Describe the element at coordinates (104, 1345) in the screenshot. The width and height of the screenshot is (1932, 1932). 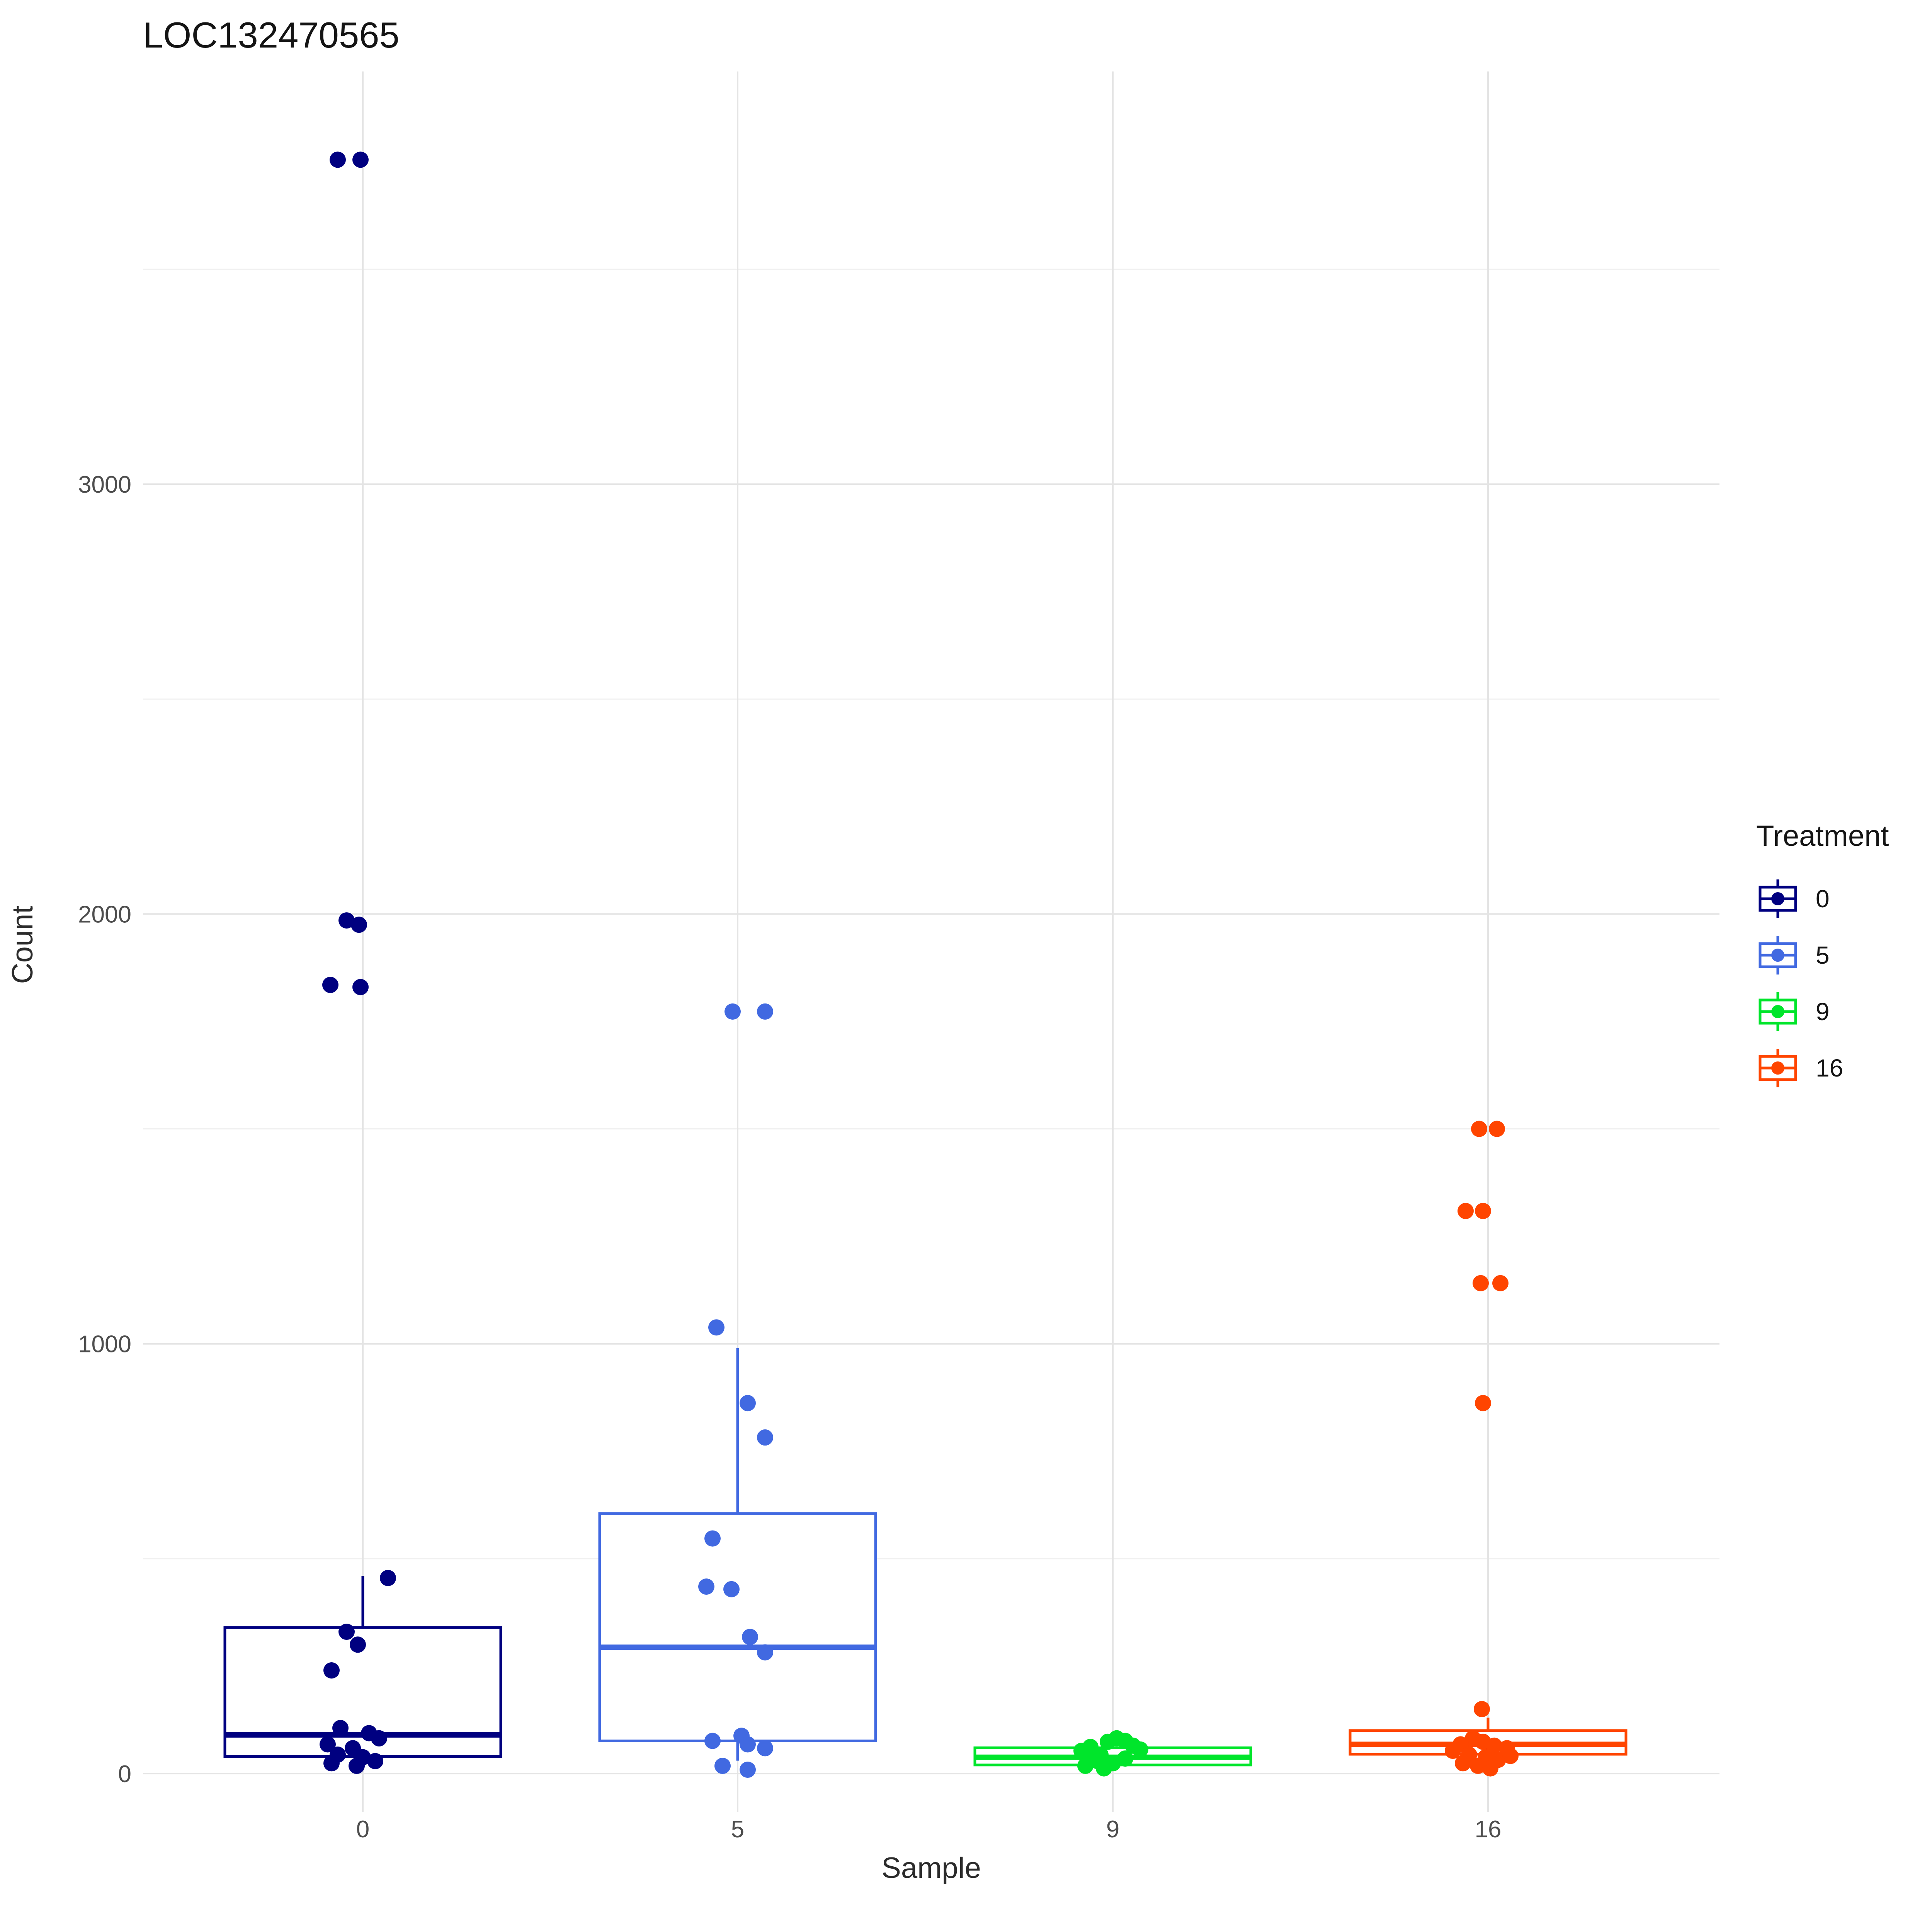
I see `y-tick-label: 1000` at that location.